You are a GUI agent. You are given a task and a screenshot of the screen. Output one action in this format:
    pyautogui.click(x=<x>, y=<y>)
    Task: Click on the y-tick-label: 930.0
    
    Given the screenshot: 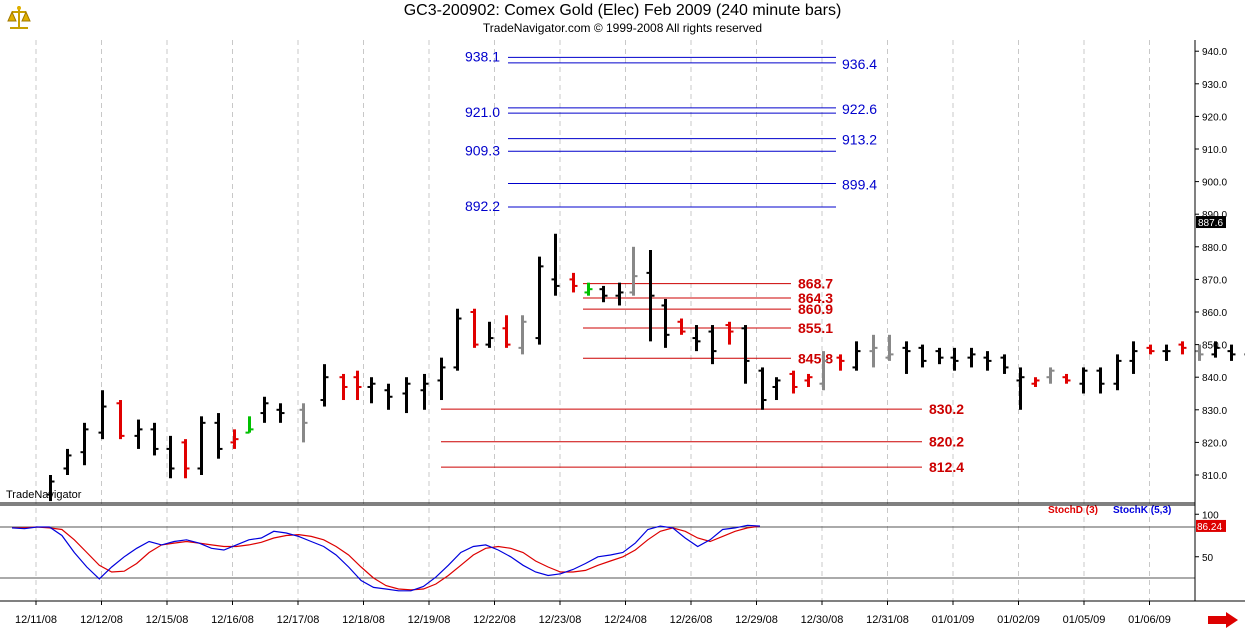 What is the action you would take?
    pyautogui.click(x=1214, y=85)
    